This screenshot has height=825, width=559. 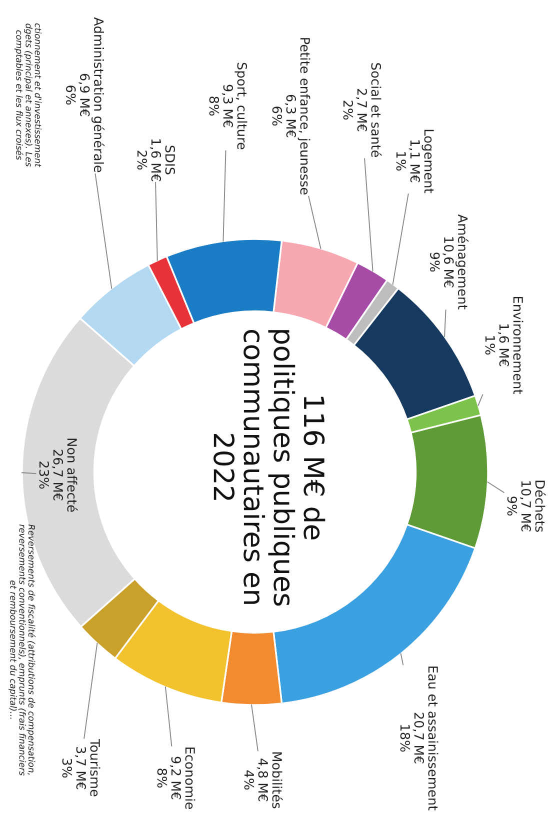 I want to click on data-label: 1,6 M€ 1%, so click(x=497, y=345).